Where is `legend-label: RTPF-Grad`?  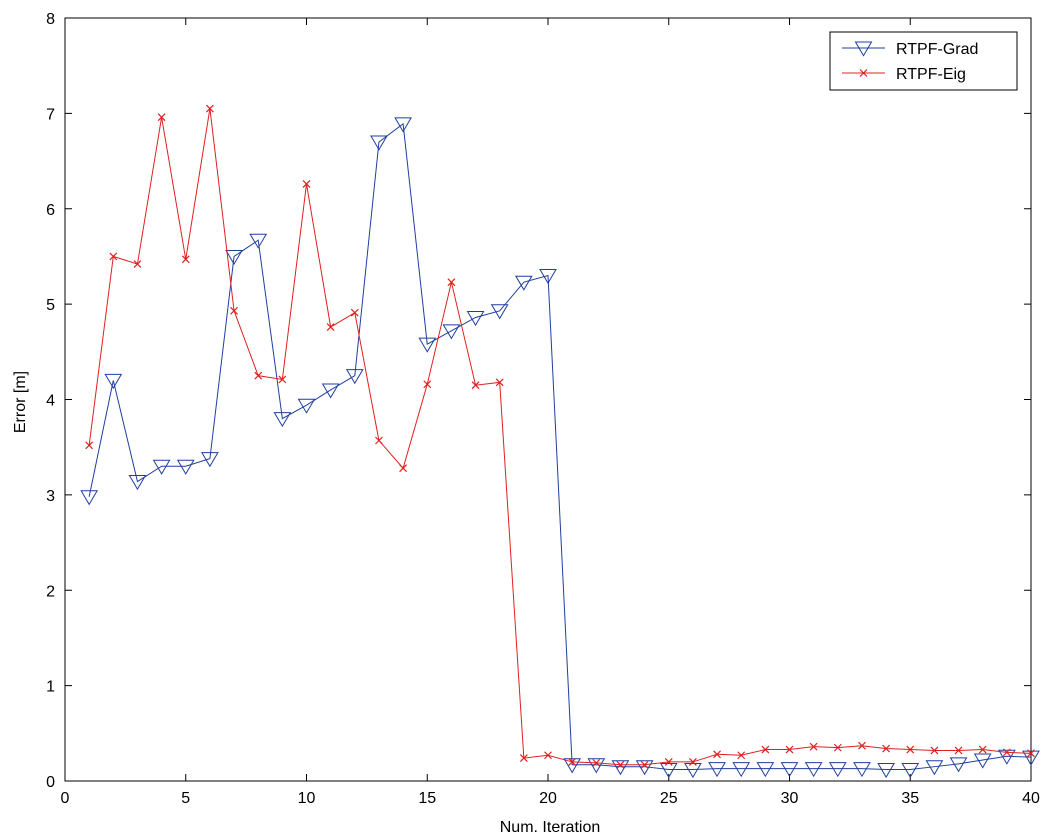 legend-label: RTPF-Grad is located at coordinates (937, 49).